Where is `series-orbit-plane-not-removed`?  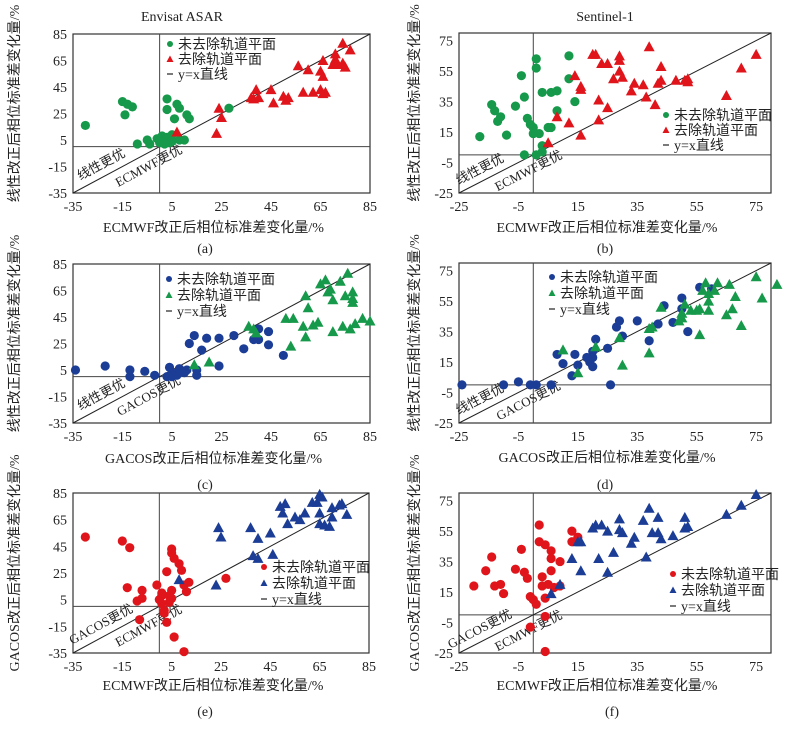
series-orbit-plane-not-removed is located at coordinates (526, 588).